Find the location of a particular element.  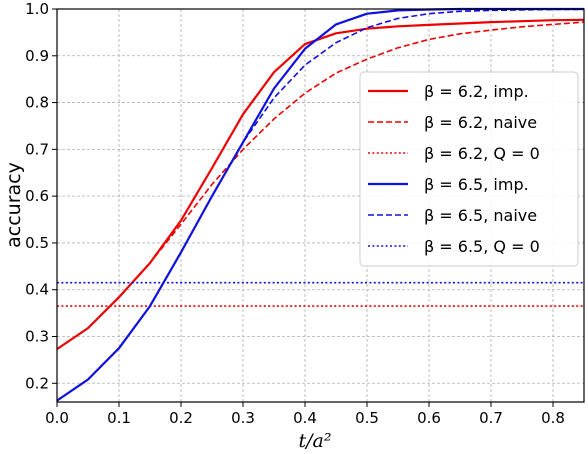

legend-label: β = 6.2, naive is located at coordinates (480, 122).